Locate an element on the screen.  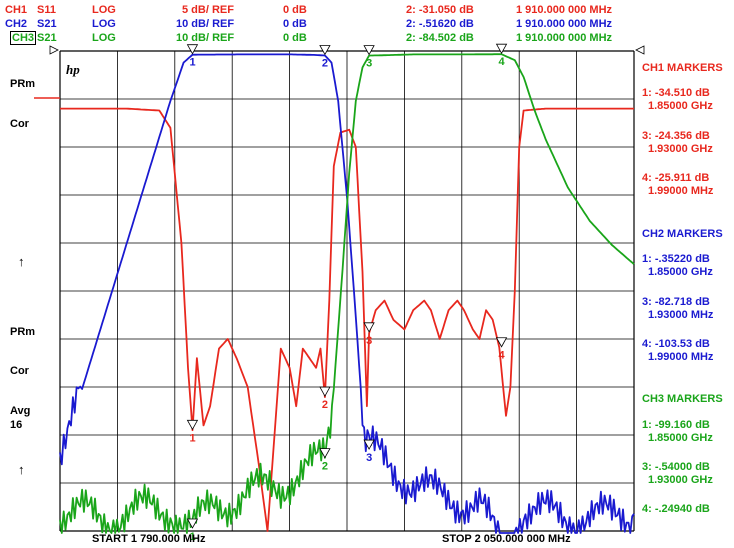
ch1-markers-title: CH1 MARKERS is located at coordinates (682, 68).